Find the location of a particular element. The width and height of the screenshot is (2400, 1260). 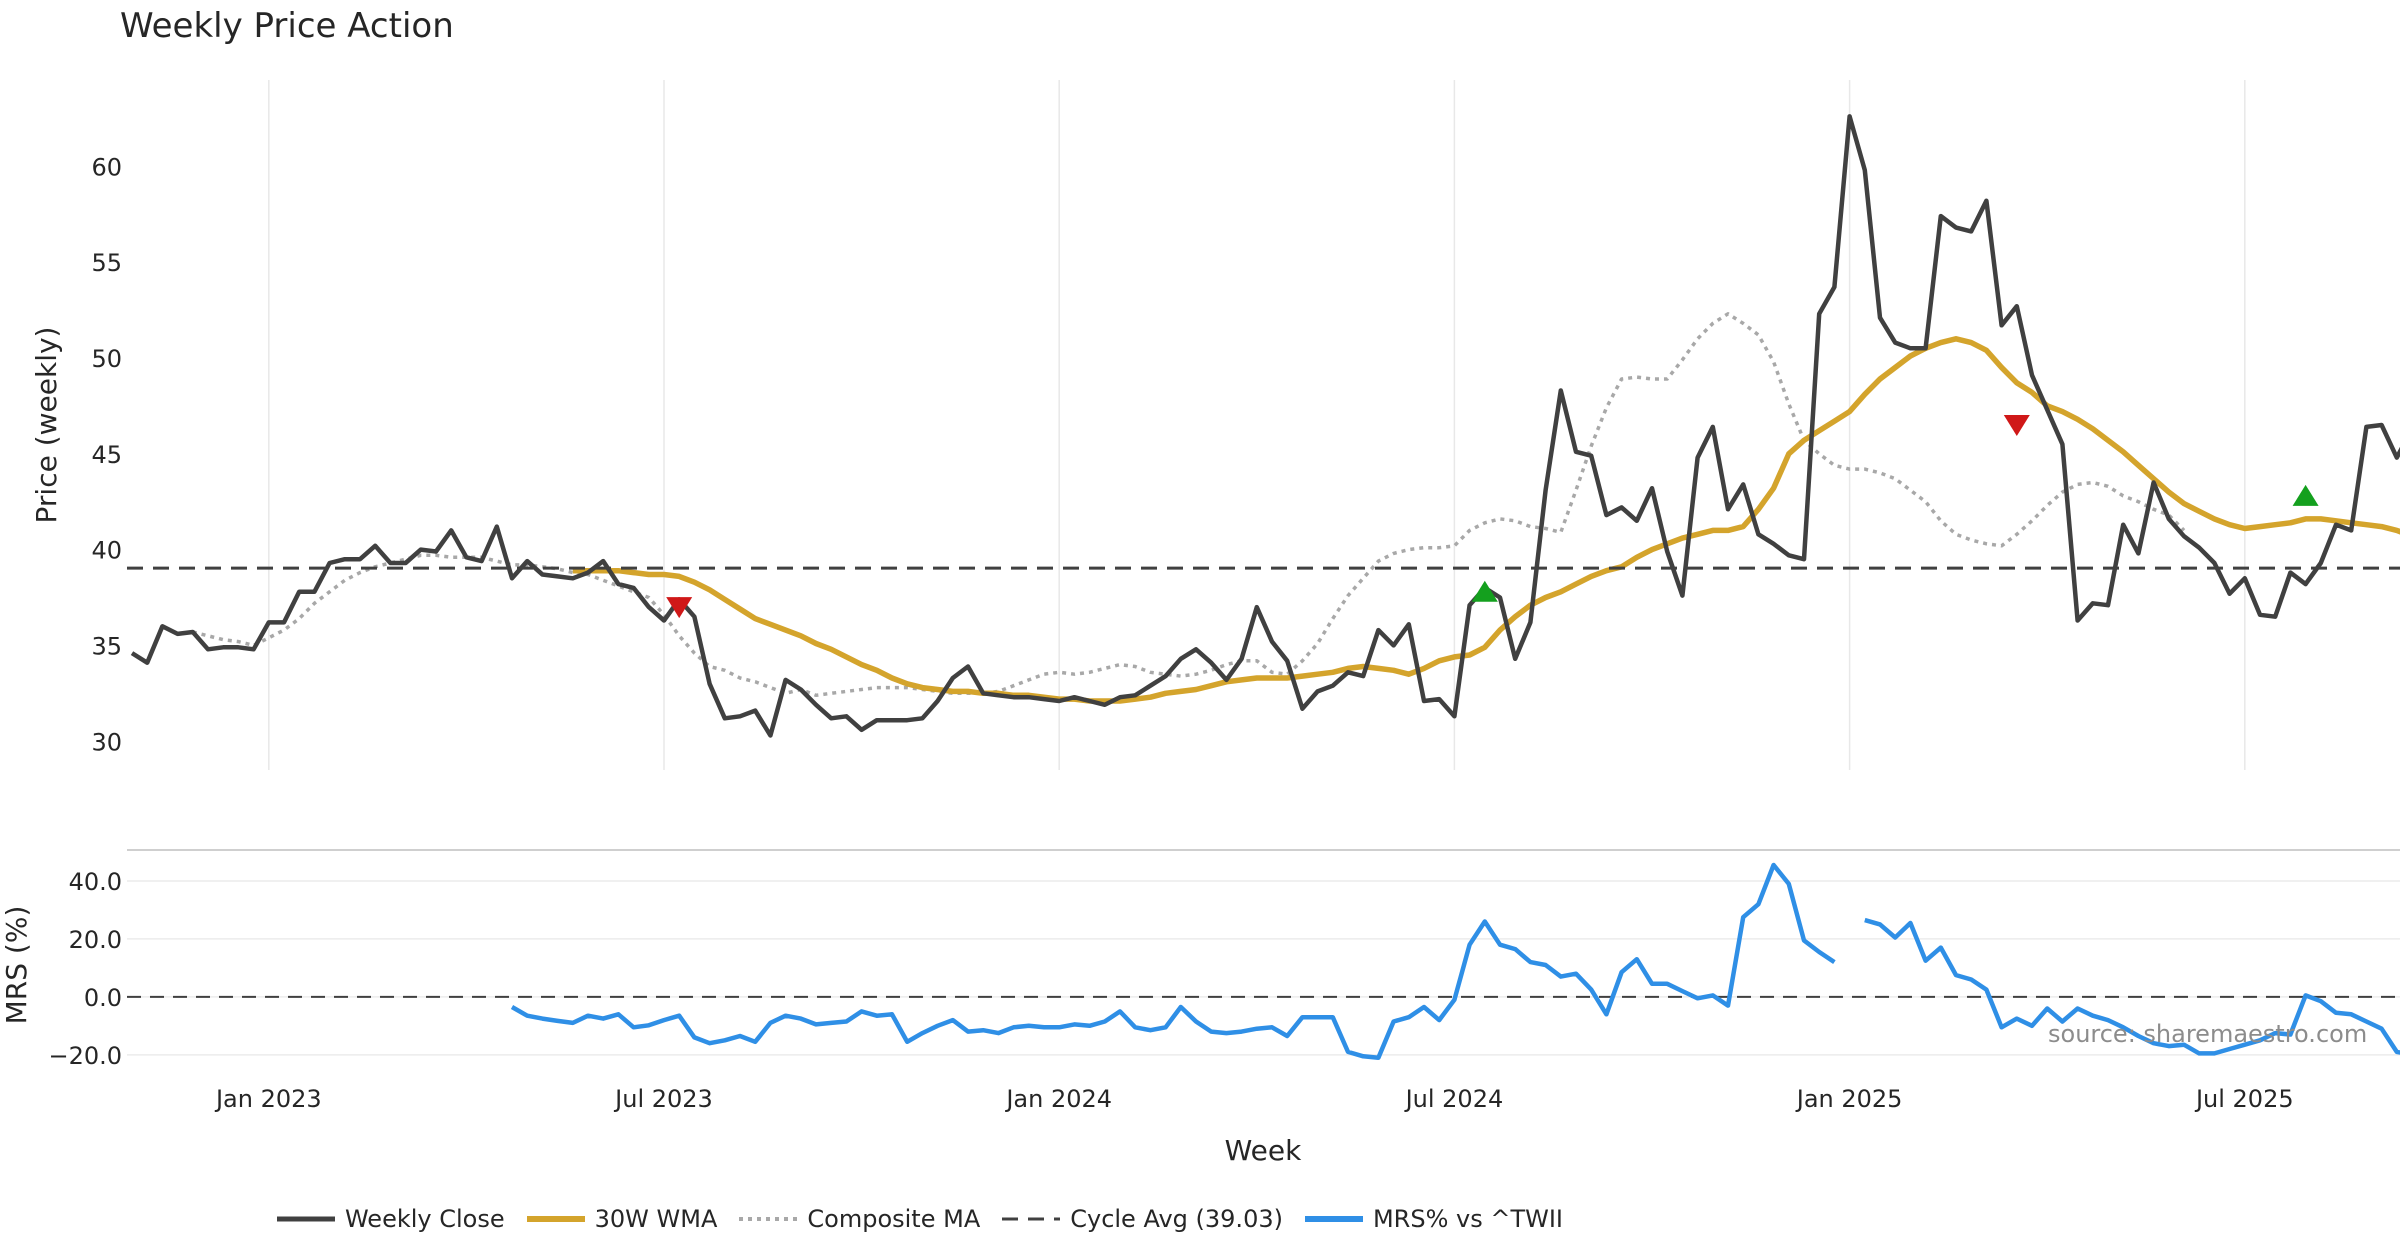

chart-title: Weekly Price Action is located at coordinates (287, 26).